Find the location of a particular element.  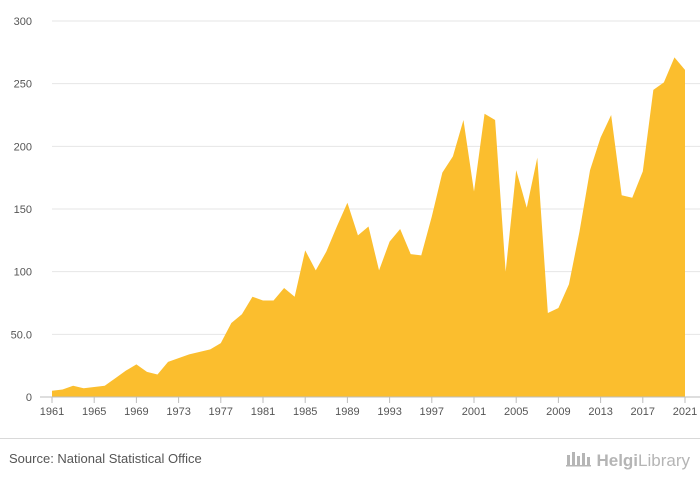

x-tick-label: 1993 is located at coordinates (389, 412).